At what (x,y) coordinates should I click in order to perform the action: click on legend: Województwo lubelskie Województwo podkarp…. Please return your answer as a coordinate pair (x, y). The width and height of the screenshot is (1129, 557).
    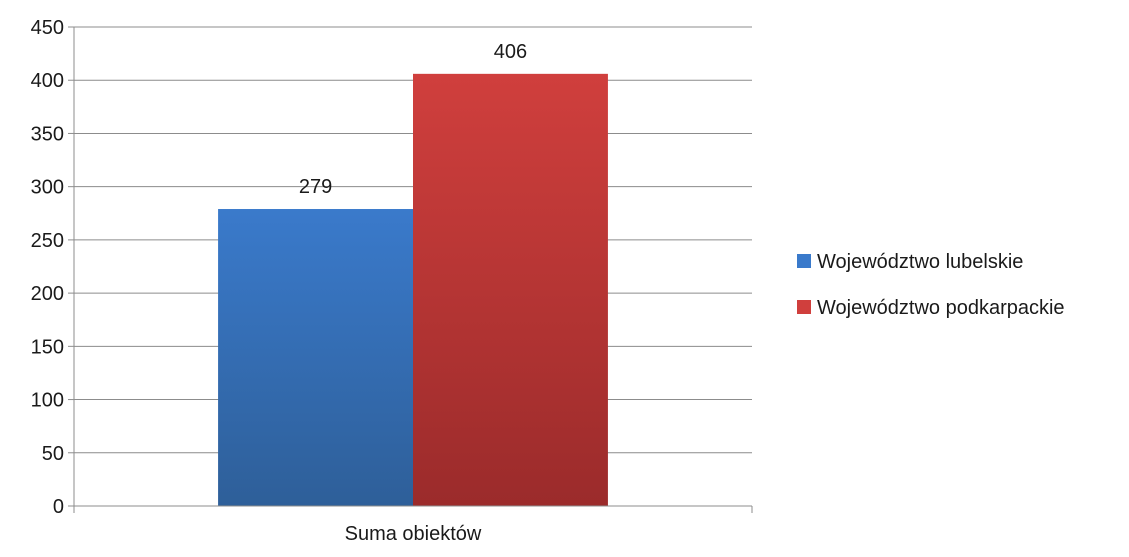
    Looking at the image, I should click on (931, 285).